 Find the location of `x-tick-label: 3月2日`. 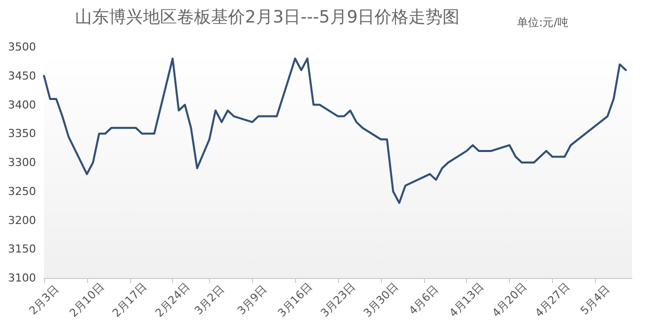

x-tick-label: 3月2日 is located at coordinates (209, 300).